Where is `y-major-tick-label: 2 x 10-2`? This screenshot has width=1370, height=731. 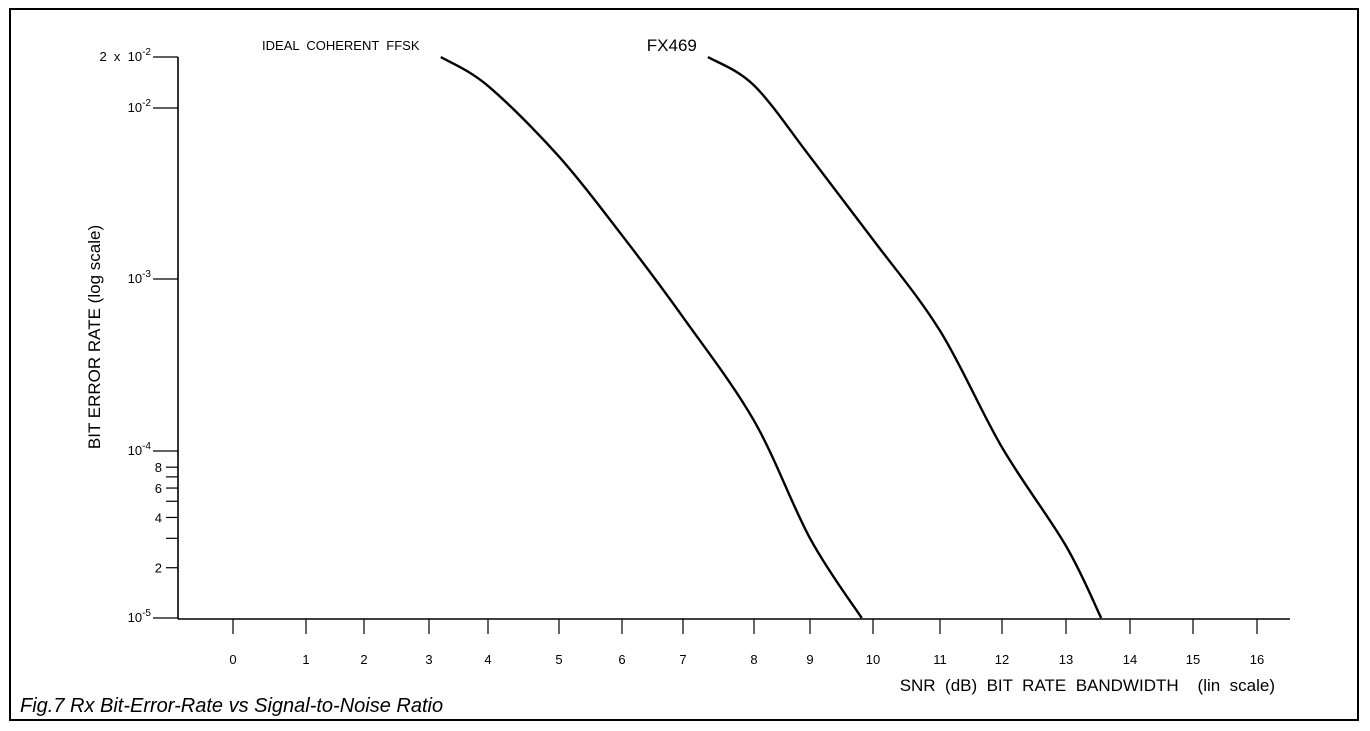 y-major-tick-label: 2 x 10-2 is located at coordinates (125, 55).